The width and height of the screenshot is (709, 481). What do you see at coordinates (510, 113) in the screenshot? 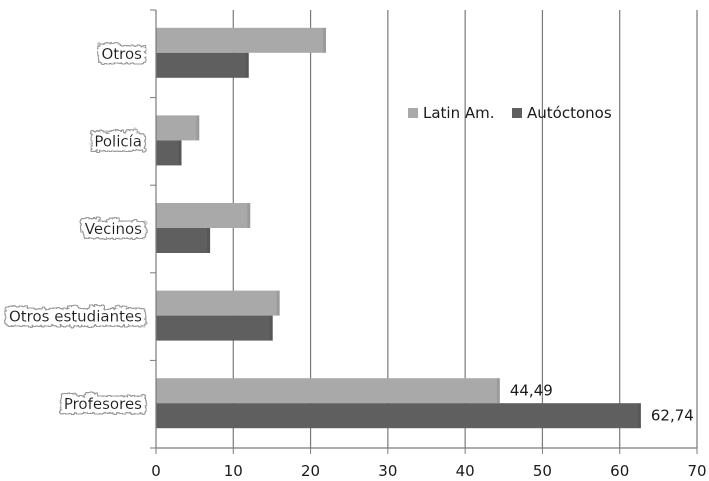
I see `legend: Latin Am. Autóctonos` at bounding box center [510, 113].